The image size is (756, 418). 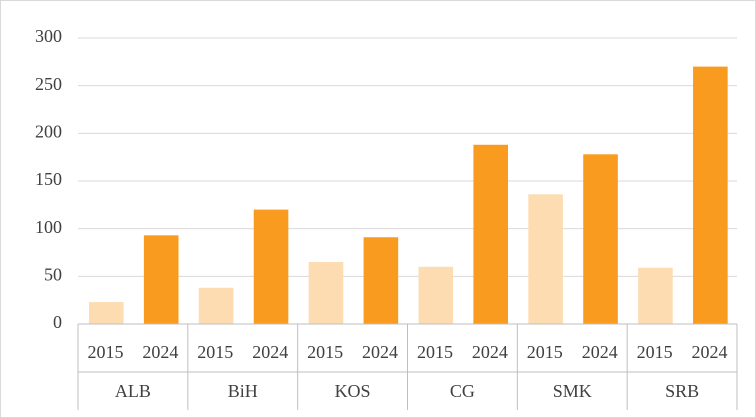 What do you see at coordinates (48, 131) in the screenshot?
I see `y-tick-label: 200` at bounding box center [48, 131].